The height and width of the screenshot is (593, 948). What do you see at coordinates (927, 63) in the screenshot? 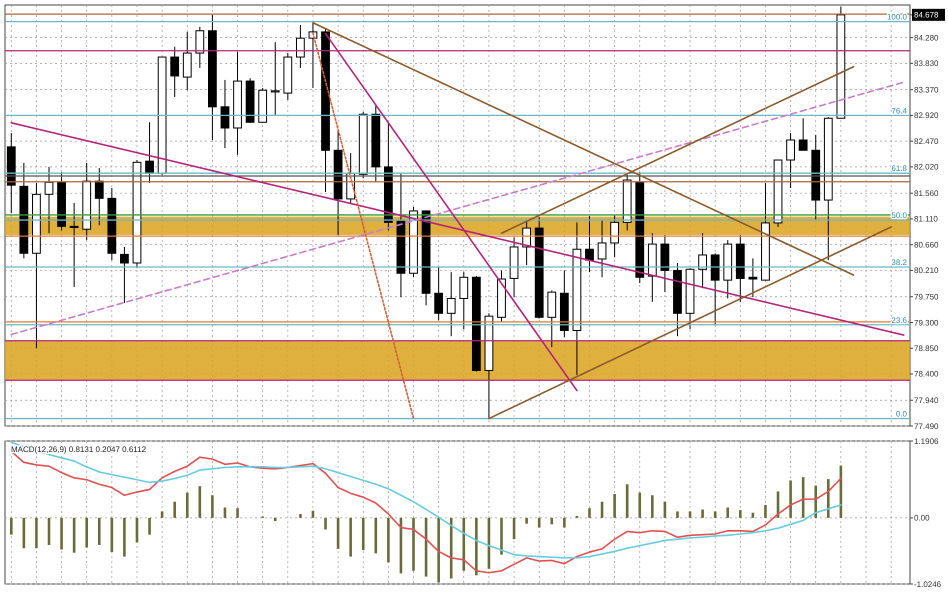
I see `y-tick-label: 83.830` at bounding box center [927, 63].